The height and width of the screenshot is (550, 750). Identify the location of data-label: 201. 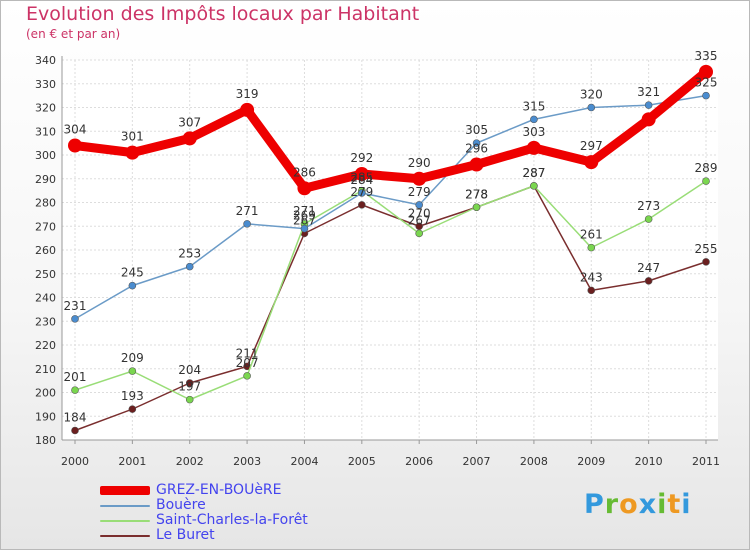
(75, 377).